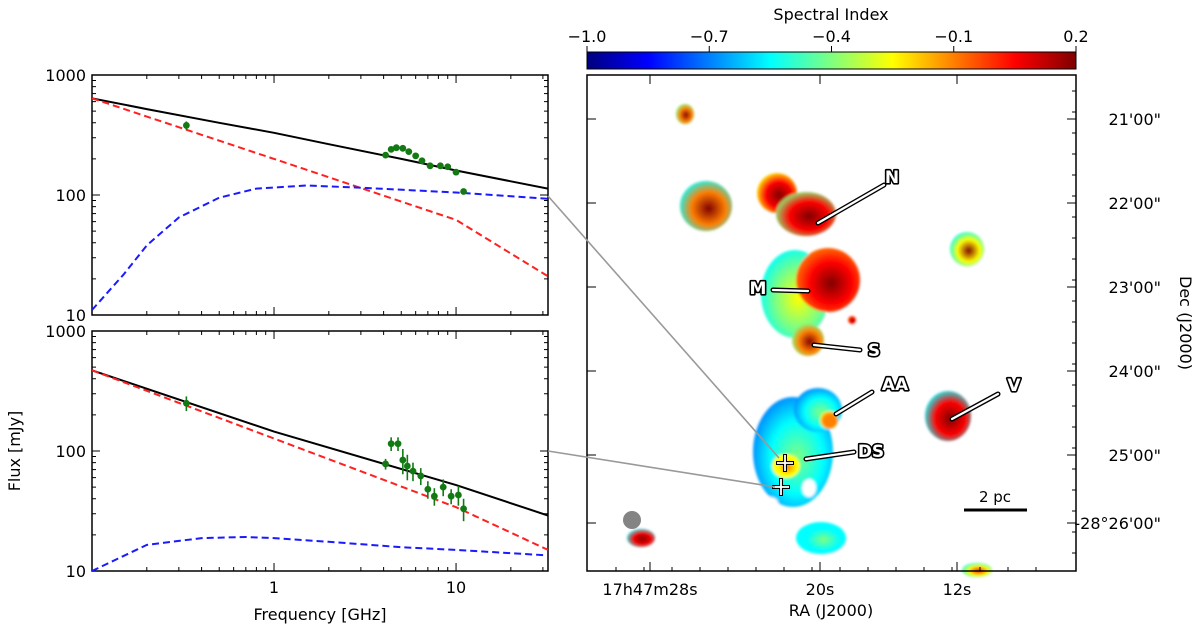  I want to click on colorbar-title: Spectral Index, so click(830, 14).